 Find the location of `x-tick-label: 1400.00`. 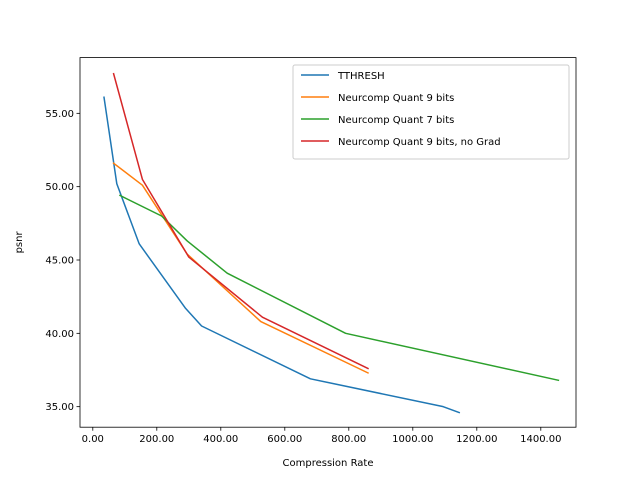

x-tick-label: 1400.00 is located at coordinates (540, 439).